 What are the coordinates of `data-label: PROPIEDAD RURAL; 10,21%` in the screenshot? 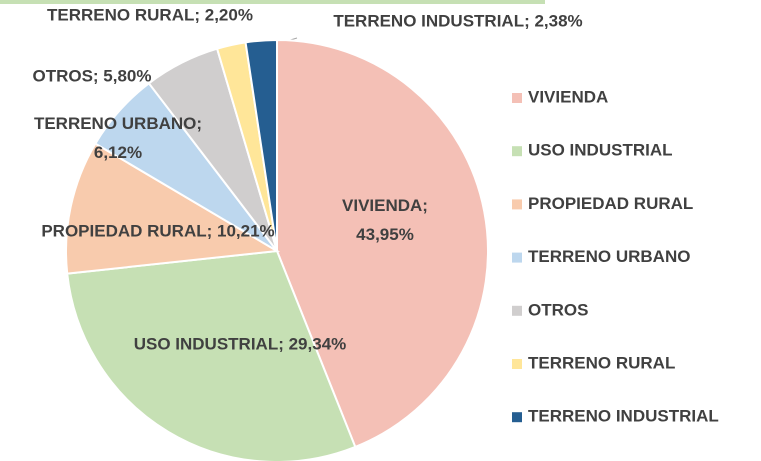 It's located at (157, 230).